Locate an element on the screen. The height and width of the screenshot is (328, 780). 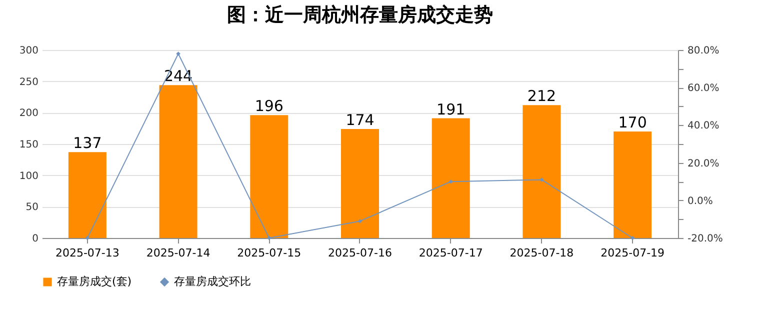
data-label: 191 is located at coordinates (451, 109).